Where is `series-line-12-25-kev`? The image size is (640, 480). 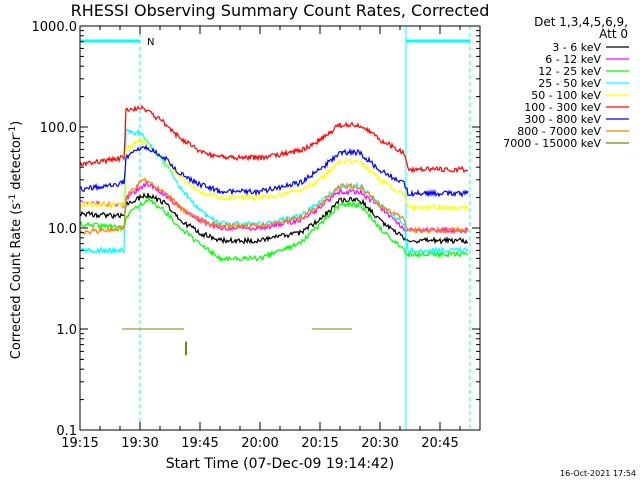
series-line-12-25-kev is located at coordinates (274, 229).